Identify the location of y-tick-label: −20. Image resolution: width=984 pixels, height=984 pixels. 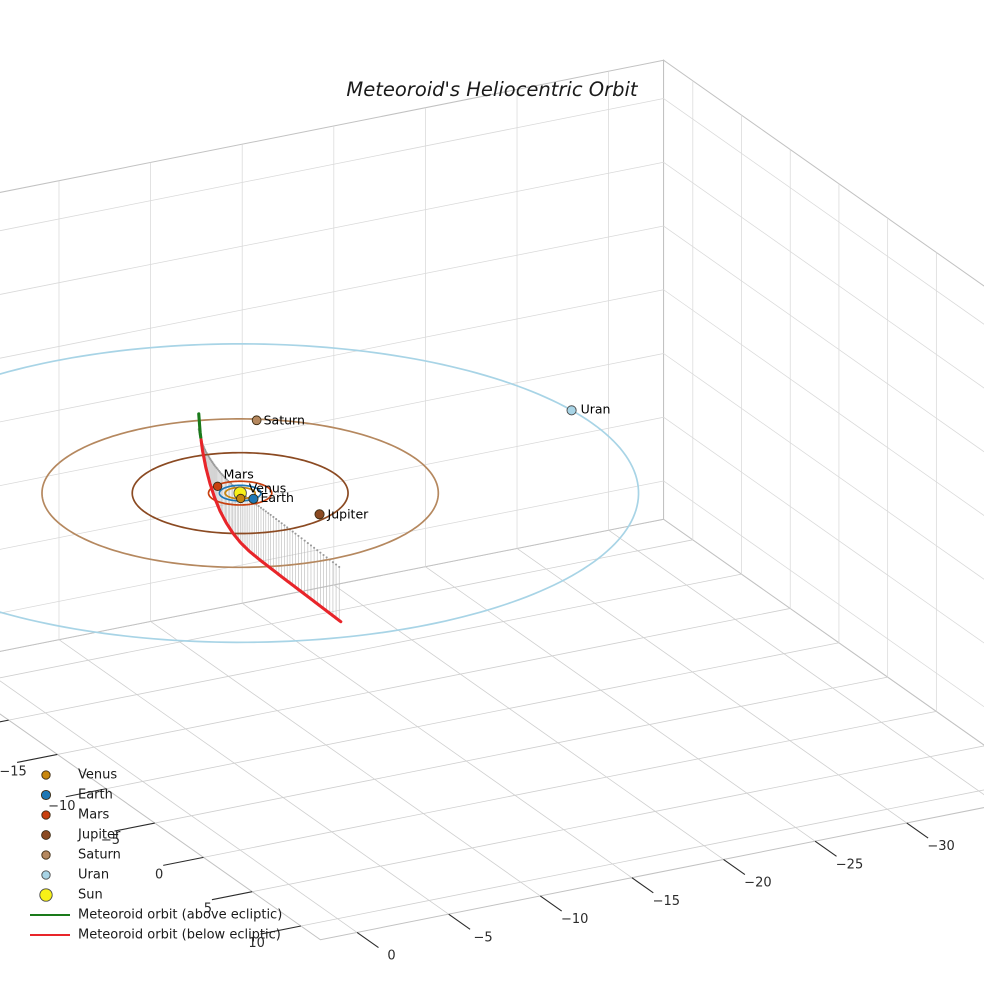
(757, 883).